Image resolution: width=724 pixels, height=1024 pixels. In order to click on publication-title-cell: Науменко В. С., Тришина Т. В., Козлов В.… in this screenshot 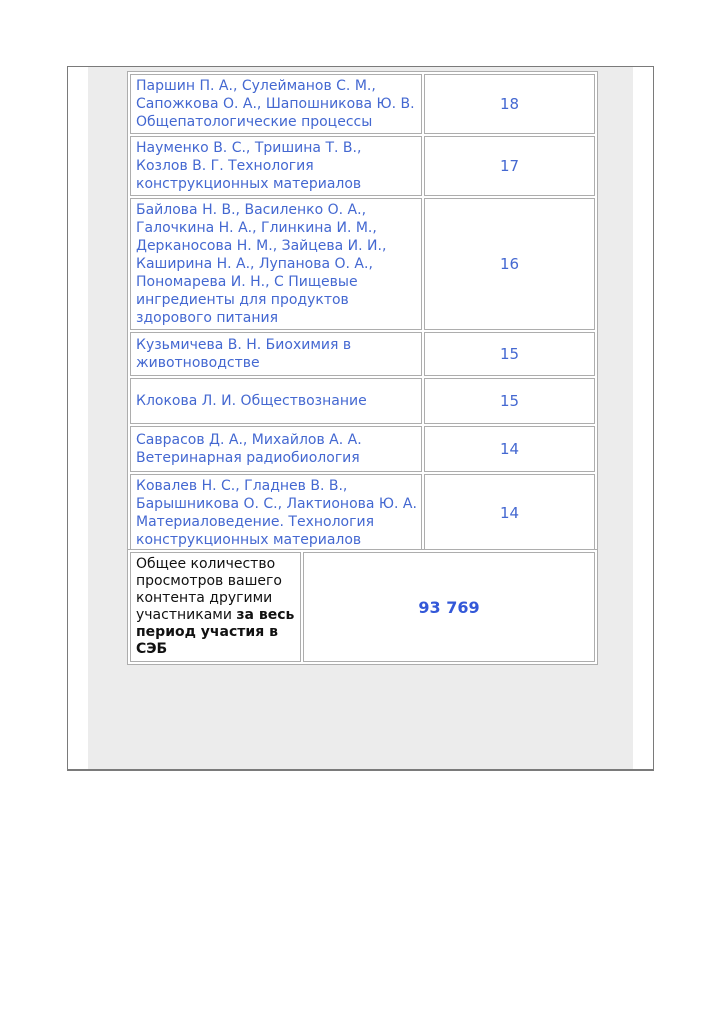, I will do `click(276, 166)`.